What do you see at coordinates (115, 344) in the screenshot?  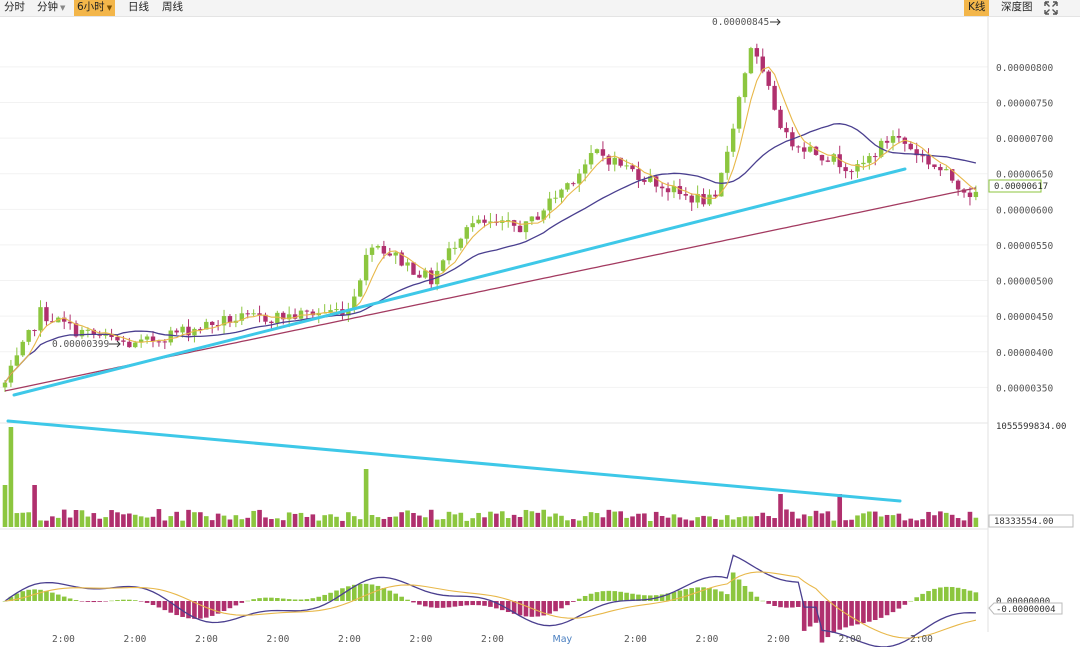 I see `arrow-right-icon` at bounding box center [115, 344].